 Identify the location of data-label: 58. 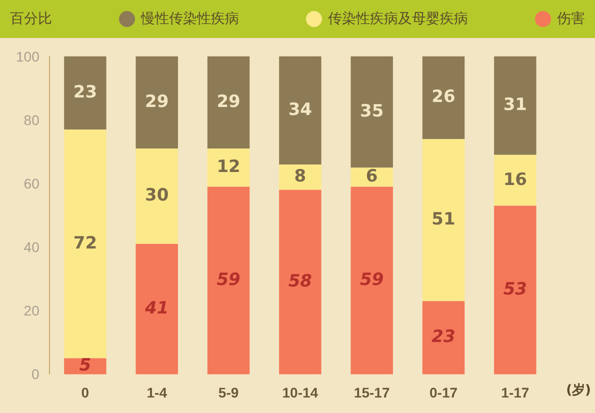
(300, 281).